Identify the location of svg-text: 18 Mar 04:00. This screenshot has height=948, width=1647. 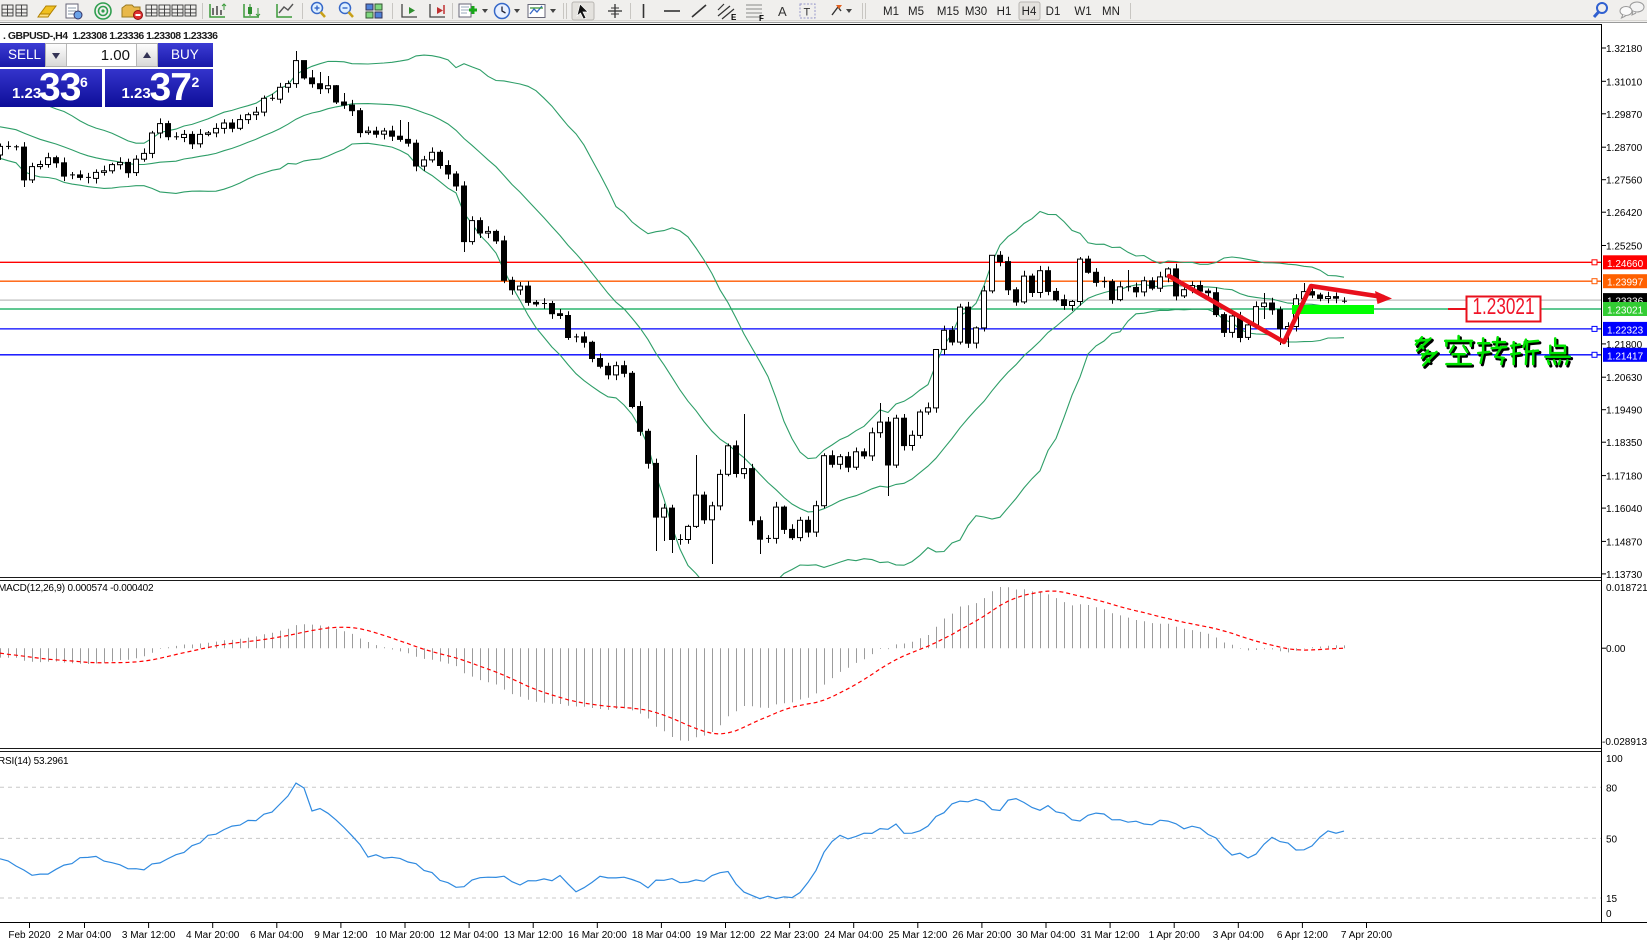
(661, 935).